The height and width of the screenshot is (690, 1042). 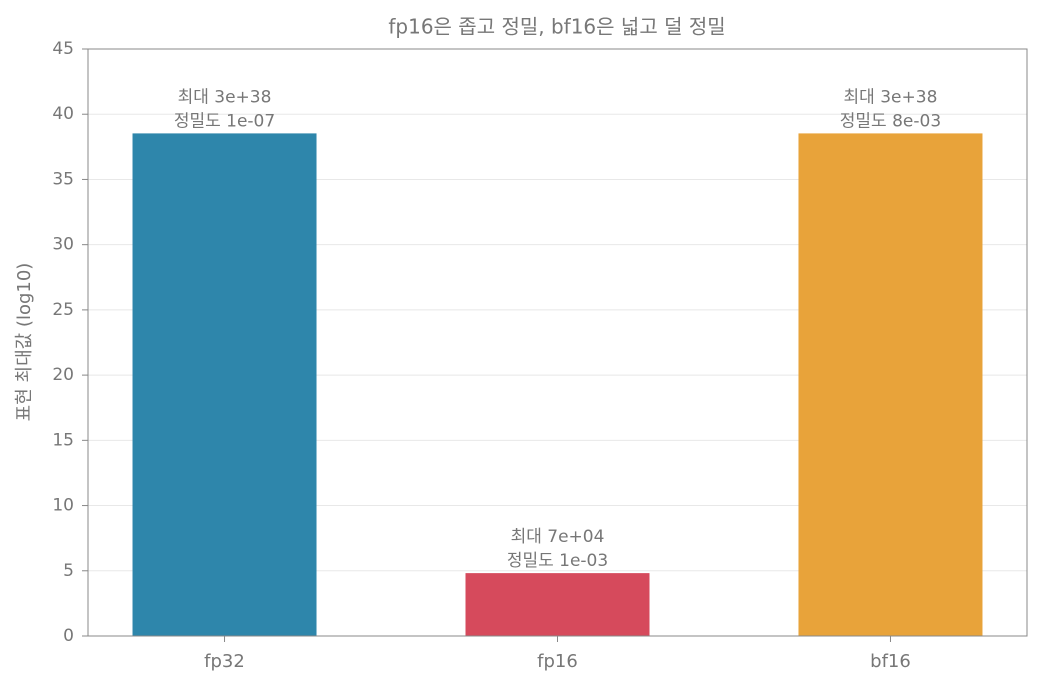 What do you see at coordinates (63, 506) in the screenshot?
I see `y-tick-label: 10` at bounding box center [63, 506].